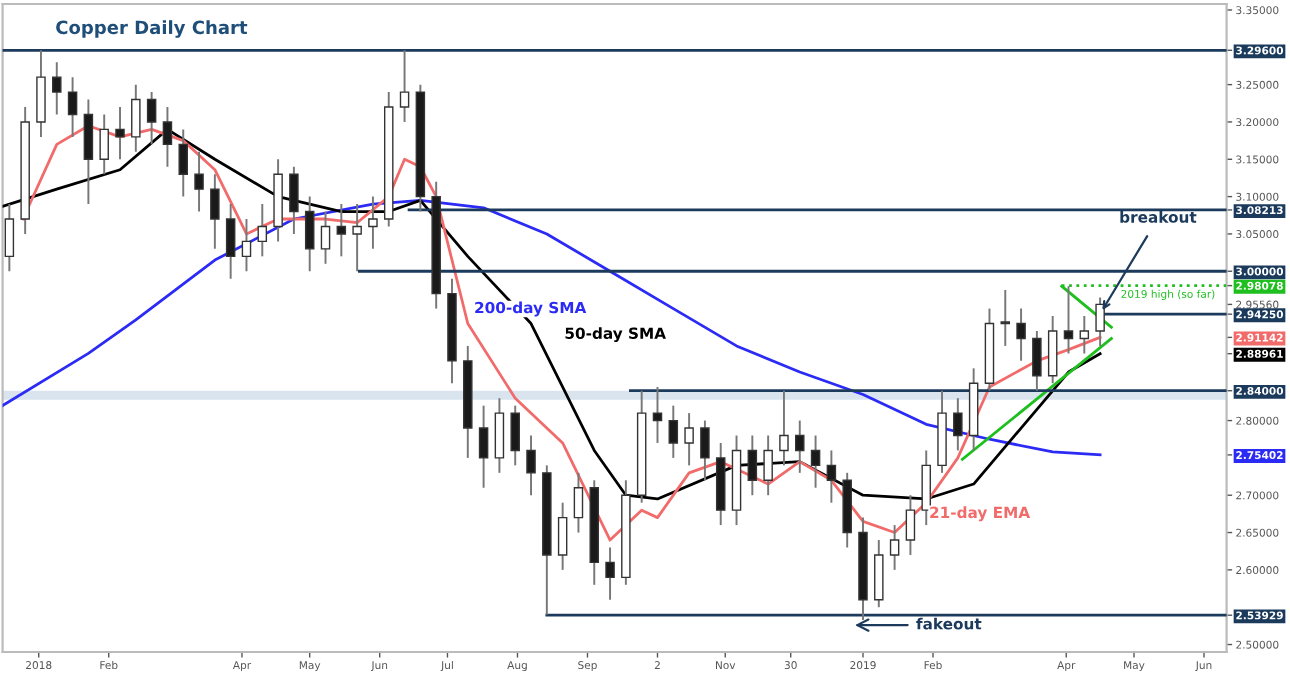 Image resolution: width=1290 pixels, height=676 pixels. I want to click on text: Copper Daily Chart, so click(152, 29).